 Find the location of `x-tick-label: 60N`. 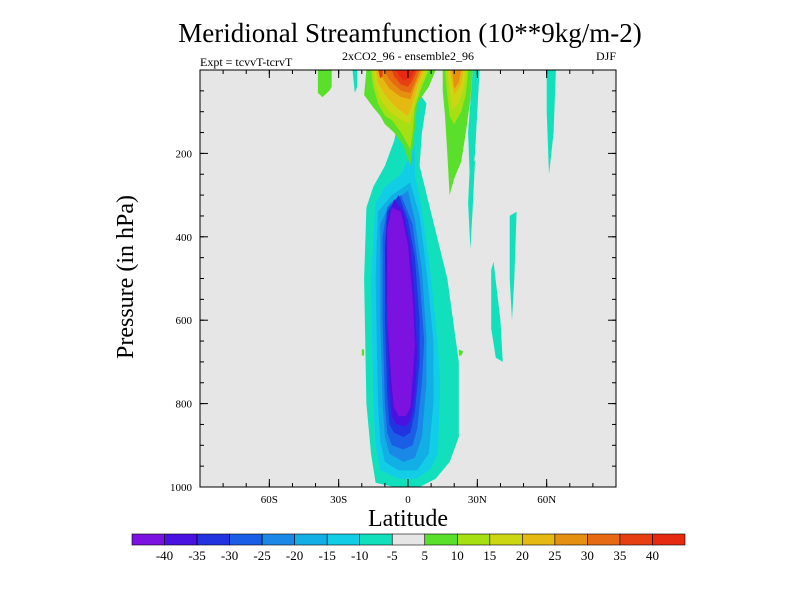

x-tick-label: 60N is located at coordinates (546, 500).